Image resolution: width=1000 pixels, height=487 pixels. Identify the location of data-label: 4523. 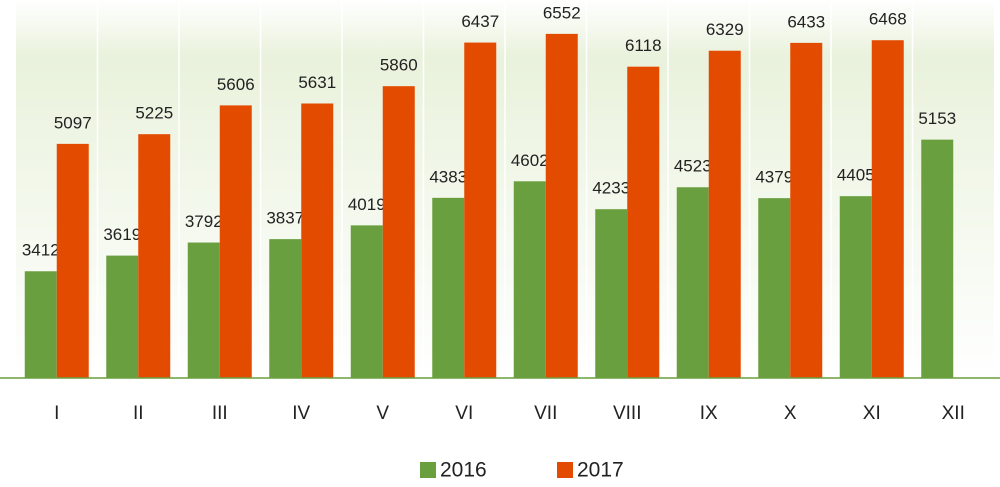
(693, 166).